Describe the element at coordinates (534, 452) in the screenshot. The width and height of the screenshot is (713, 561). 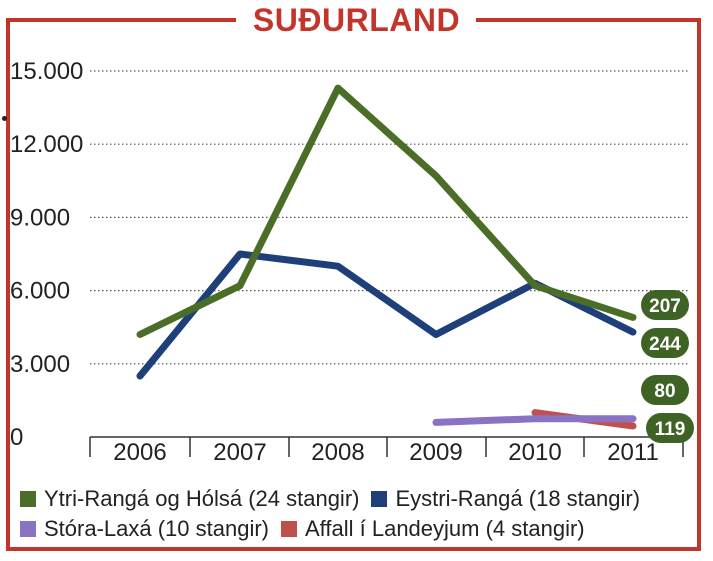
I see `x-tick-label: 2010` at that location.